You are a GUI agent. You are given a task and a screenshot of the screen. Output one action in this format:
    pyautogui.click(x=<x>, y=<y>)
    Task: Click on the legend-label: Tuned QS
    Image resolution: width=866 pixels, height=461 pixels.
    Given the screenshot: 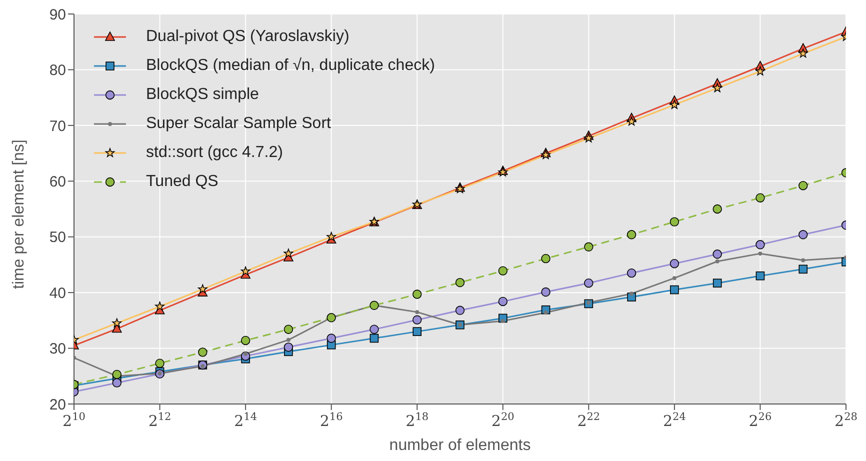 What is the action you would take?
    pyautogui.click(x=182, y=181)
    